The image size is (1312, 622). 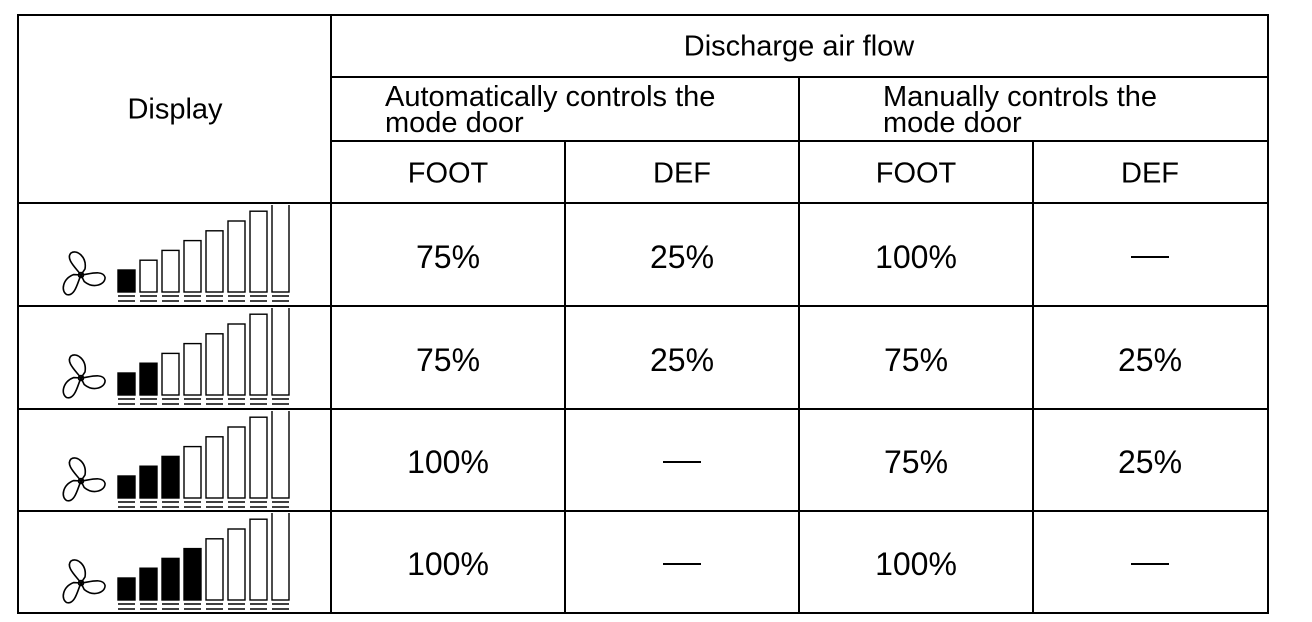 I want to click on display-header: Display, so click(x=175, y=109).